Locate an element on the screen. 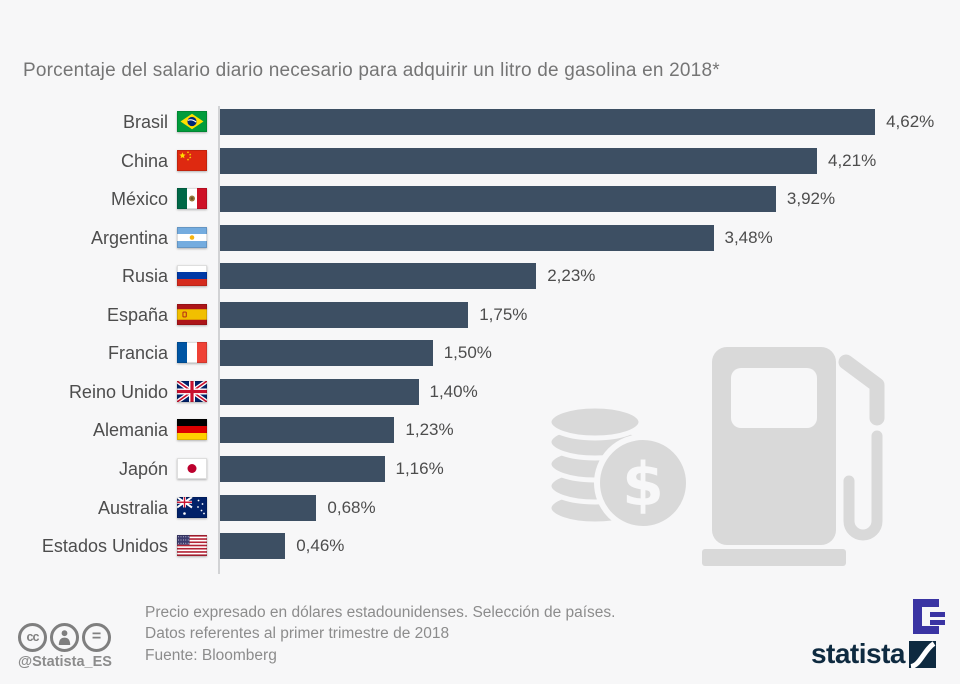 The width and height of the screenshot is (960, 684). chart-row: Alemania 1,23% is located at coordinates (480, 430).